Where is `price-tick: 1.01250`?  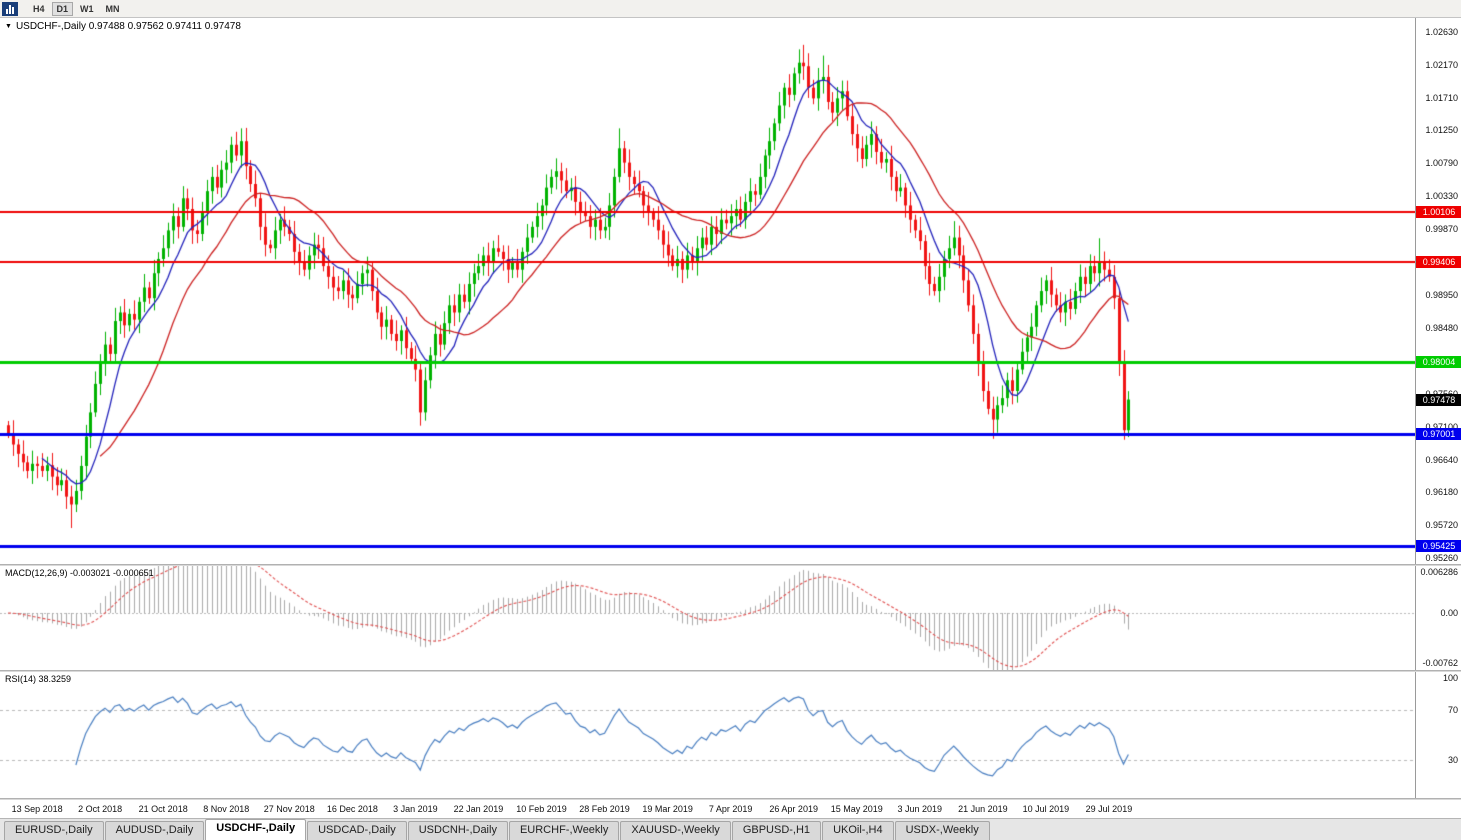
price-tick: 1.01250 is located at coordinates (1441, 130).